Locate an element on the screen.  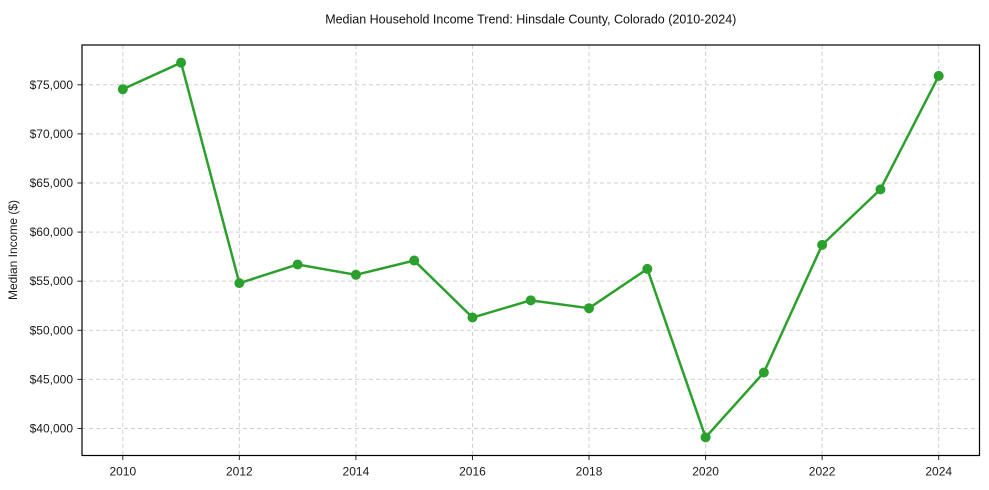
y-tick-label: $50,000 is located at coordinates (52, 330).